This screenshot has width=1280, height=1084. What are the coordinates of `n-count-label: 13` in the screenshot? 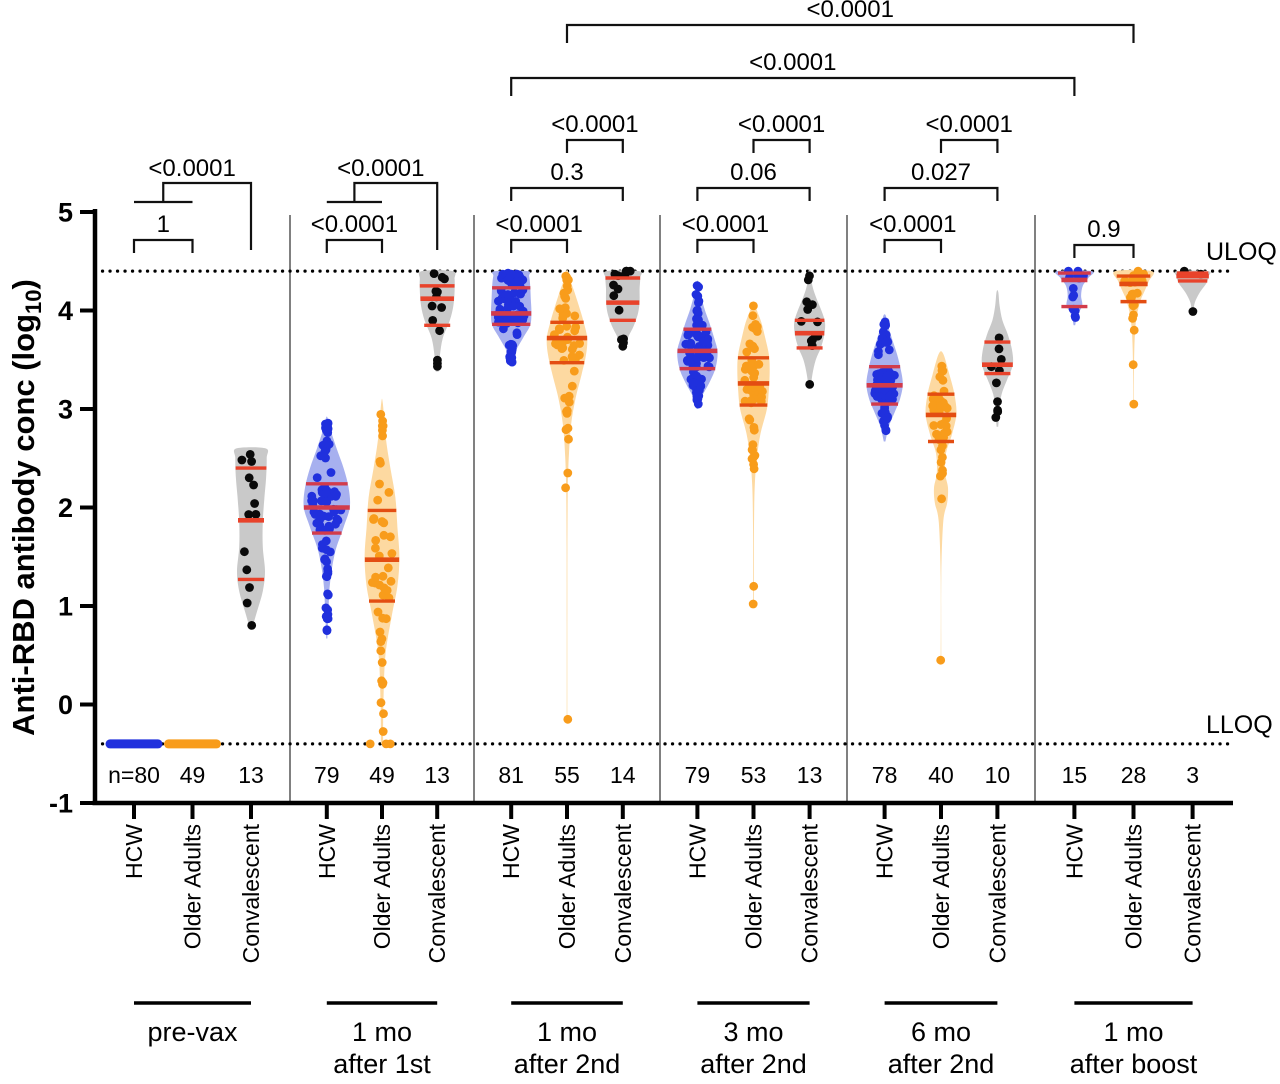 It's located at (437, 775).